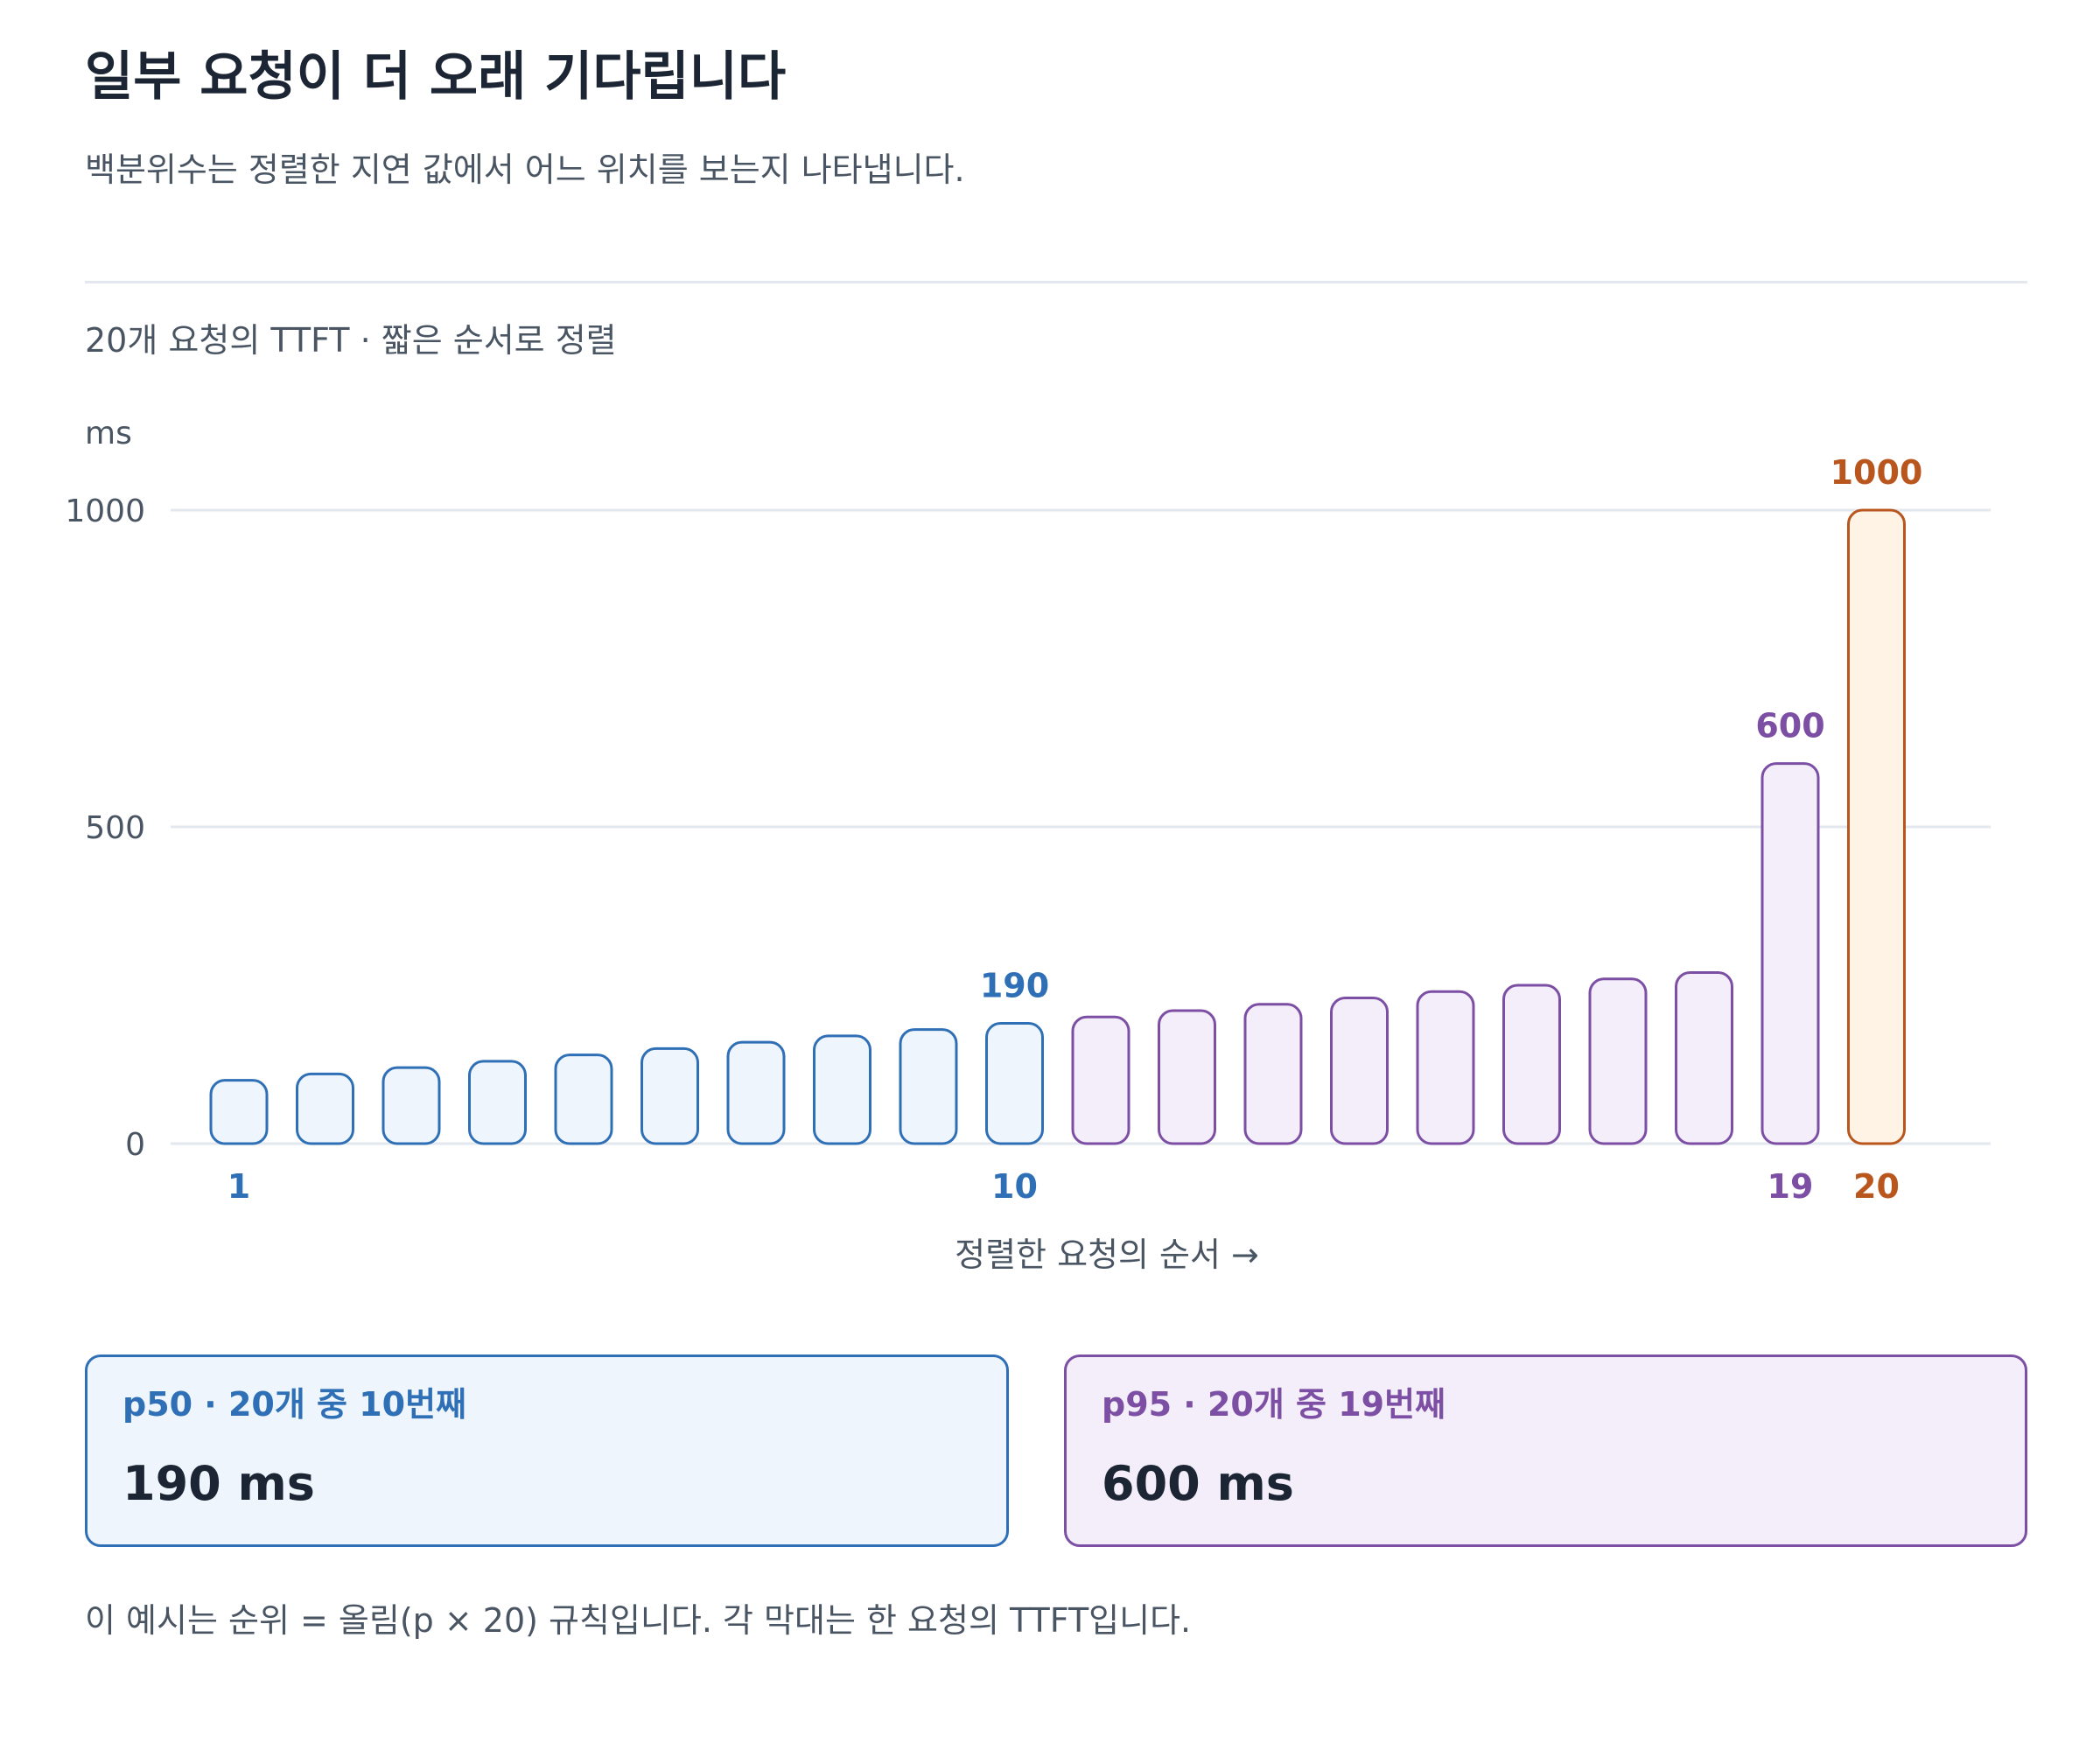 Image resolution: width=2100 pixels, height=1750 pixels. What do you see at coordinates (135, 1145) in the screenshot?
I see `y-tick-label: 0` at bounding box center [135, 1145].